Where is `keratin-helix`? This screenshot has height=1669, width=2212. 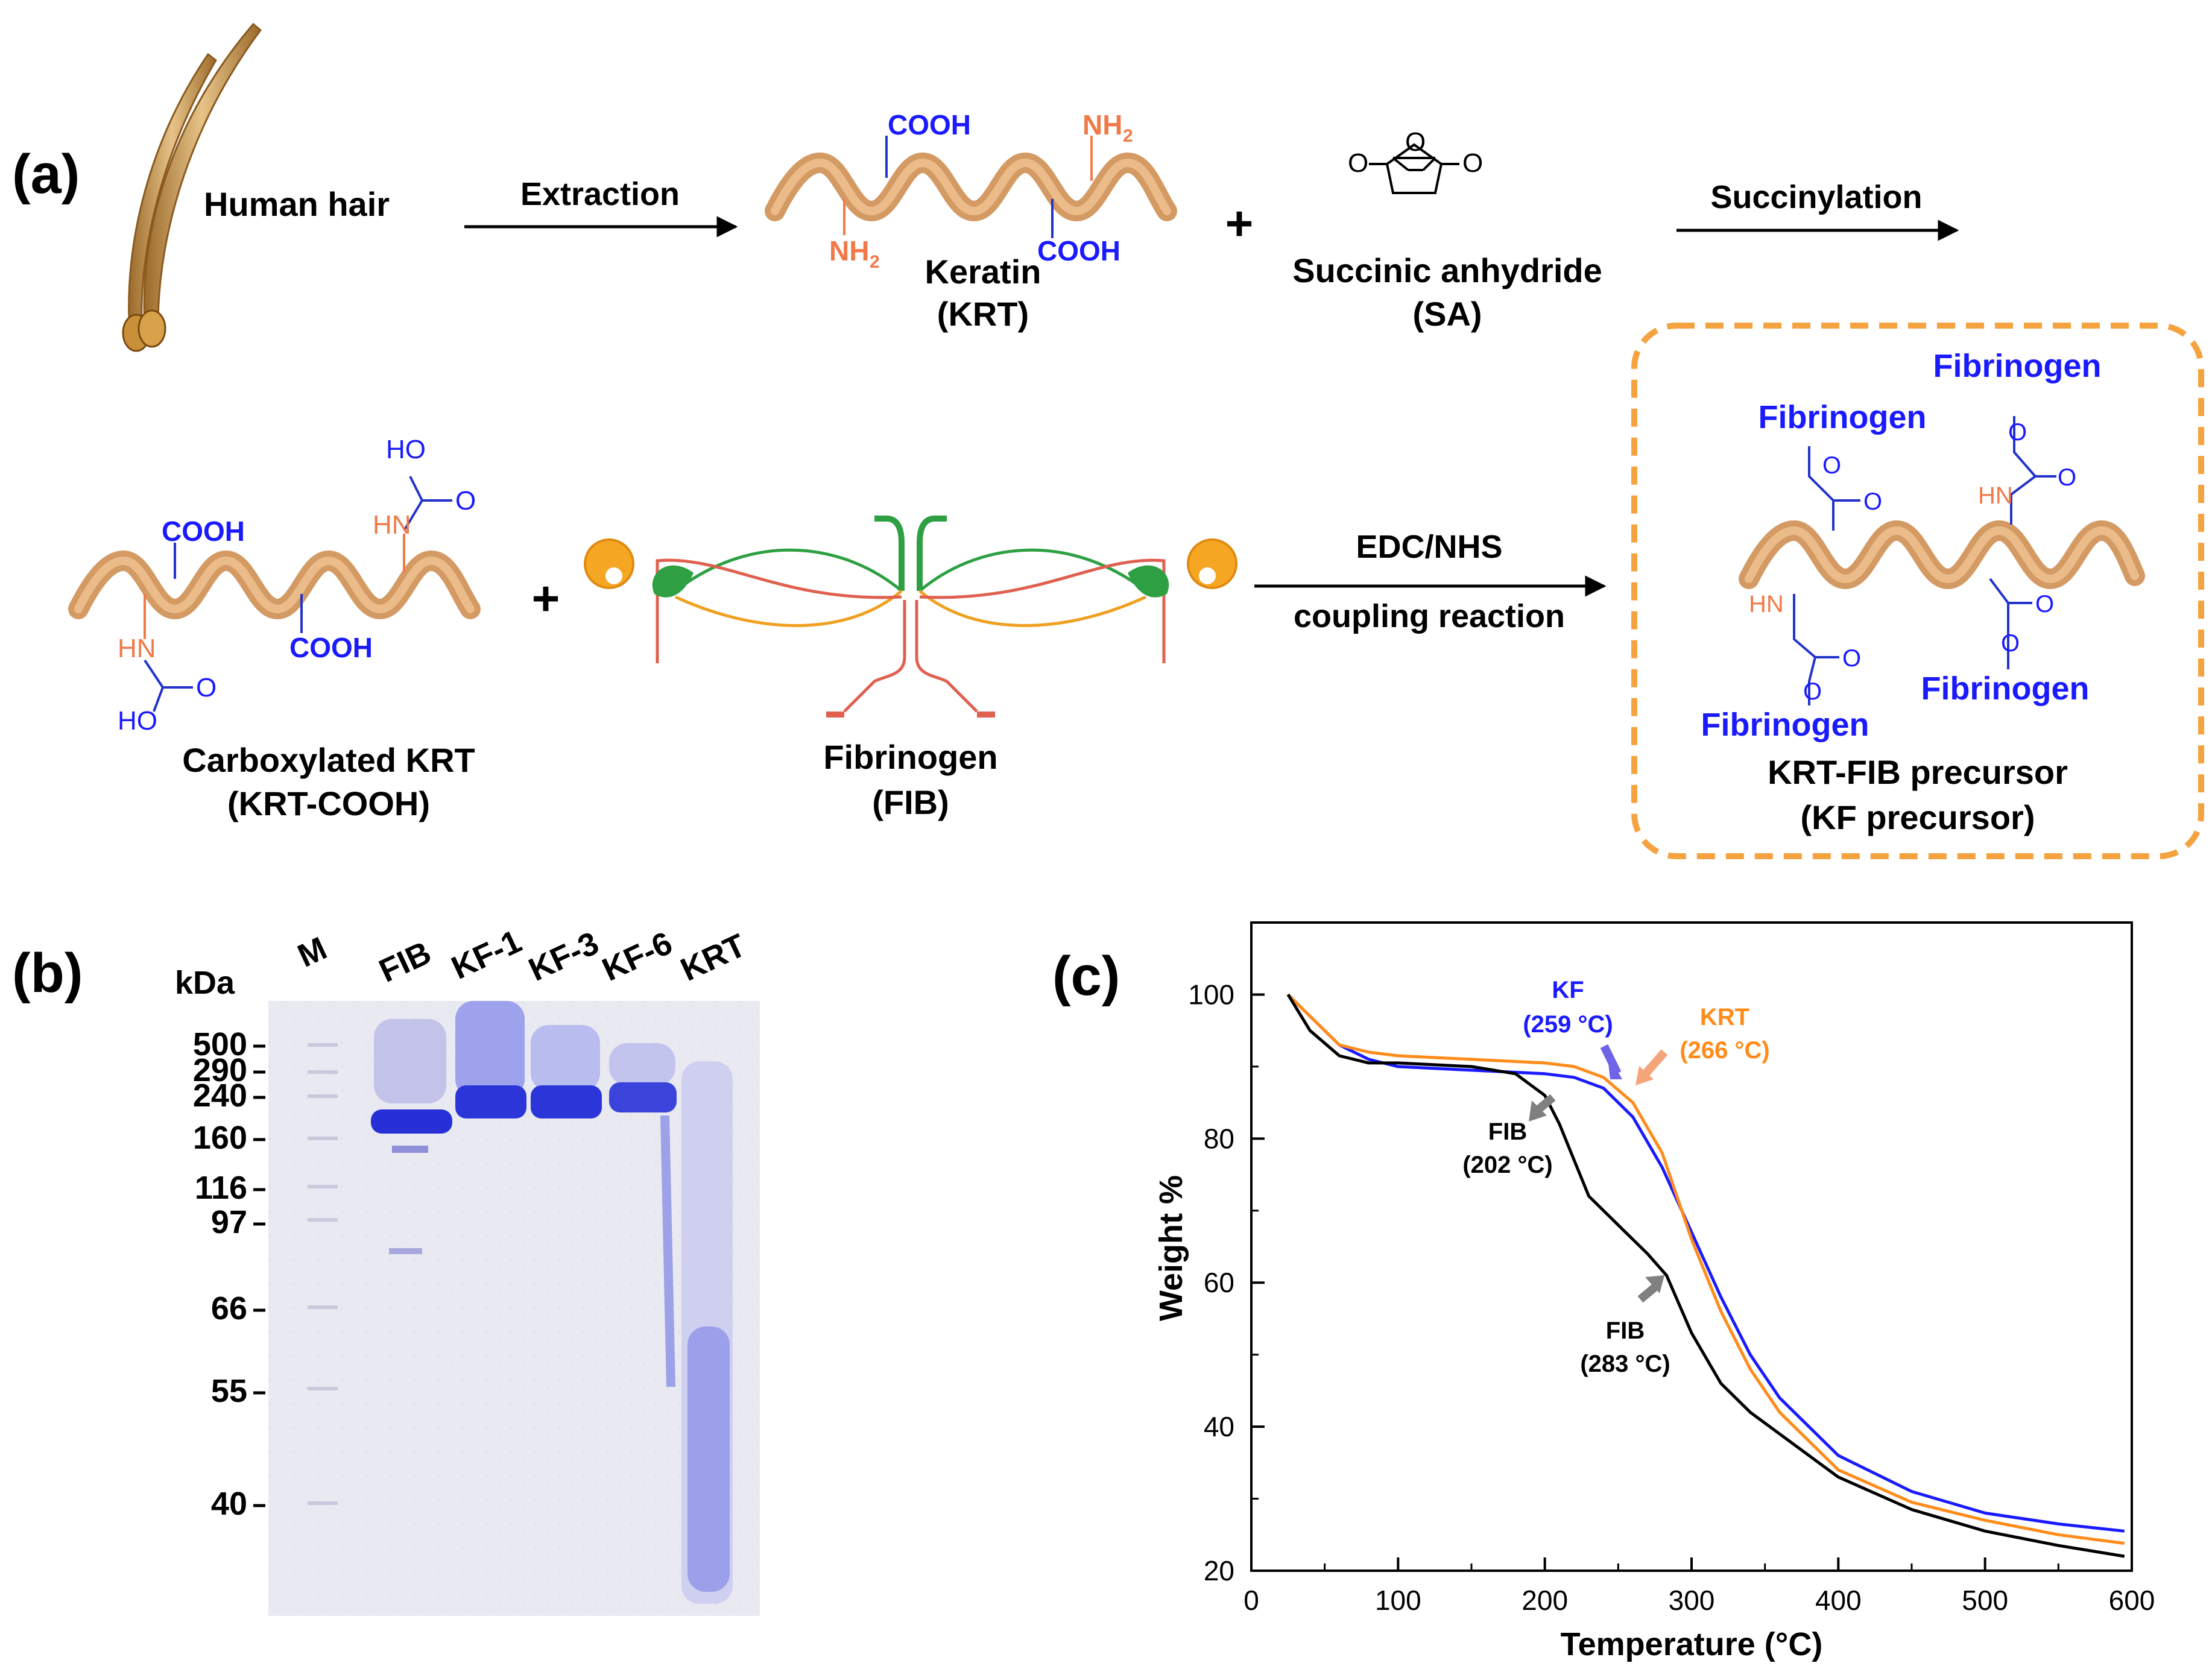 keratin-helix is located at coordinates (971, 187).